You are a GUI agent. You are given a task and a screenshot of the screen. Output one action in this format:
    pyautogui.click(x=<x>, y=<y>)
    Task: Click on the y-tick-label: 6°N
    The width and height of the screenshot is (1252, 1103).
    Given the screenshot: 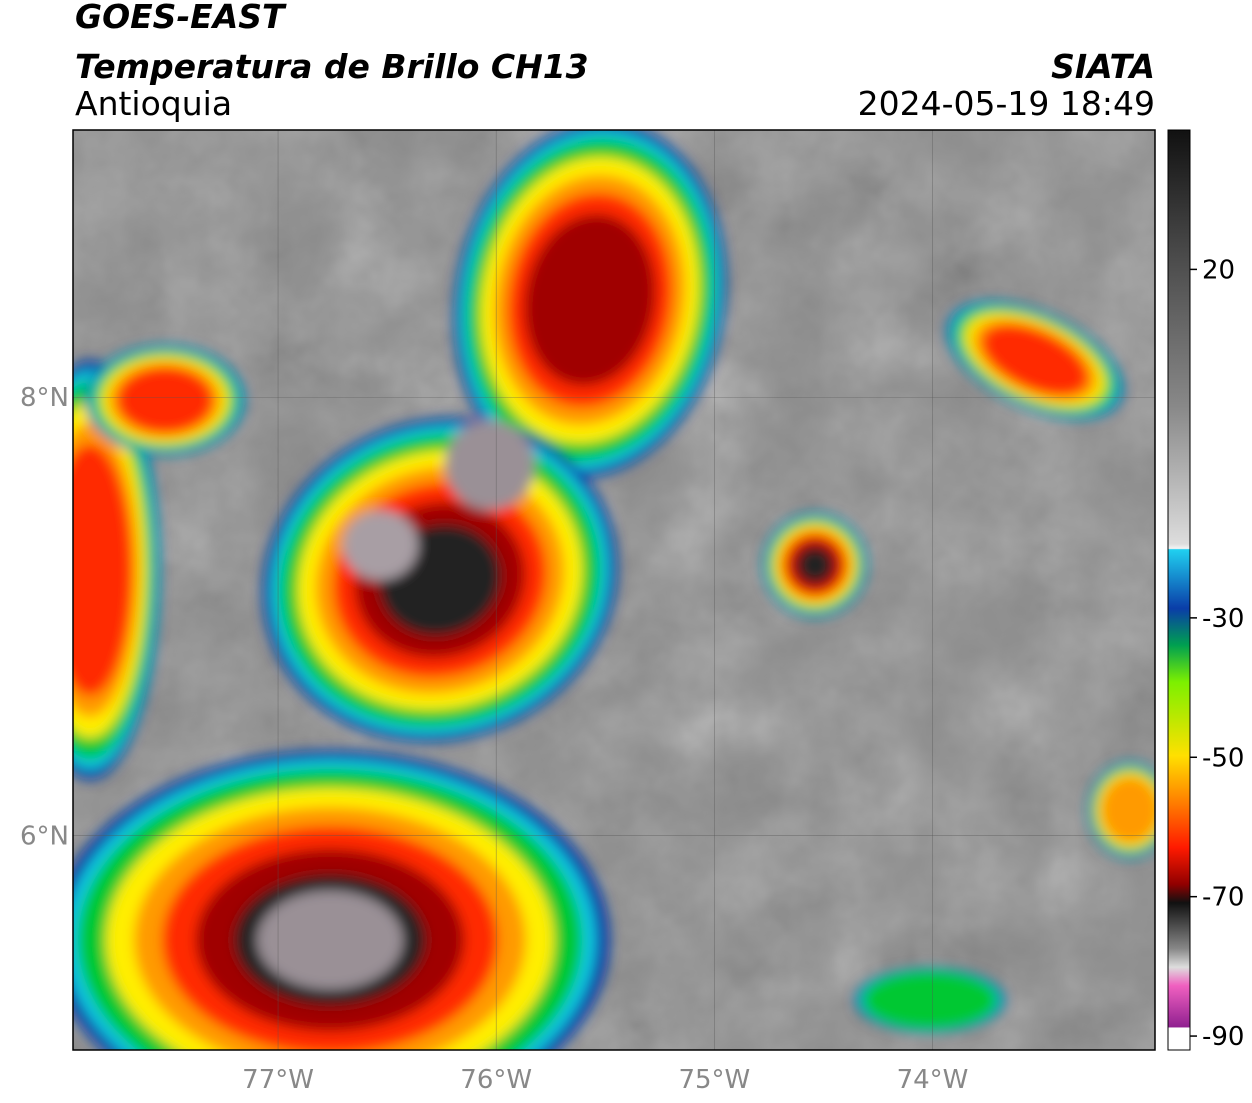 What is the action you would take?
    pyautogui.click(x=44, y=836)
    